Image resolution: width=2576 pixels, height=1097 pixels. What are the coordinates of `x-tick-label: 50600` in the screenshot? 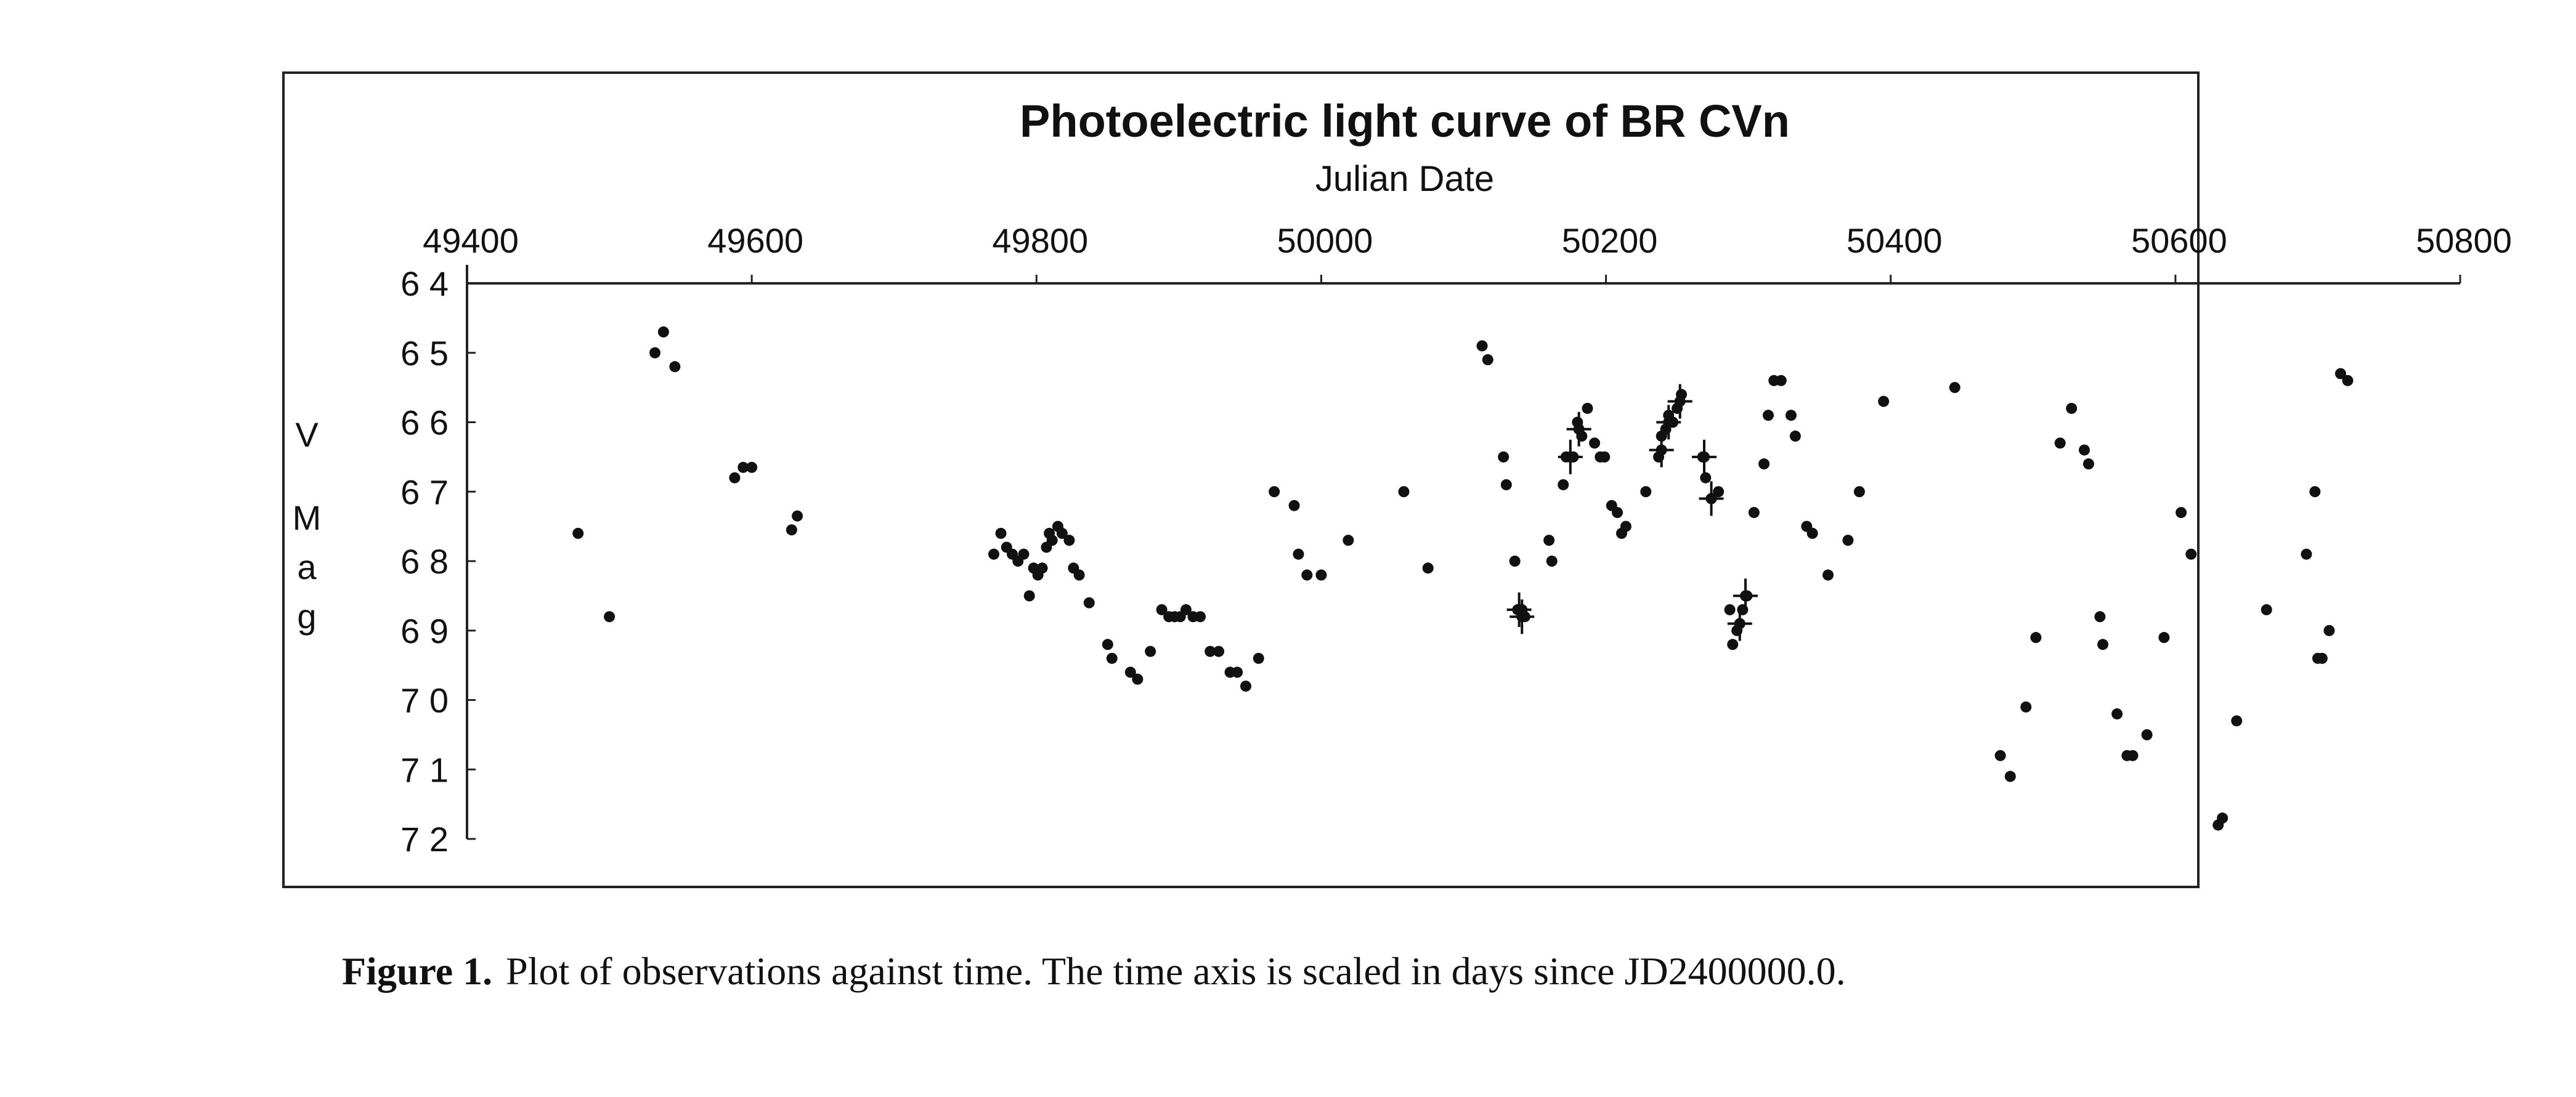 It's located at (2179, 240).